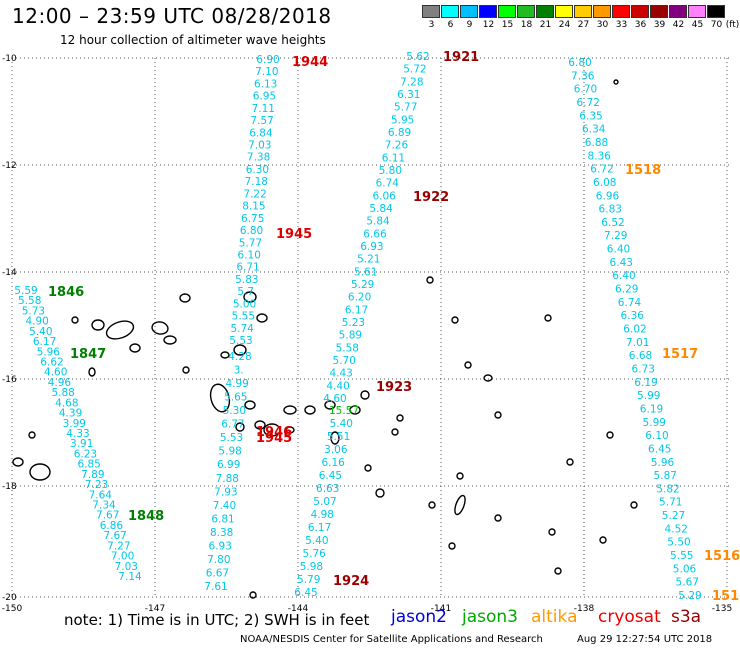  Describe the element at coordinates (256, 182) in the screenshot. I see `swh-value: 7.18` at that location.